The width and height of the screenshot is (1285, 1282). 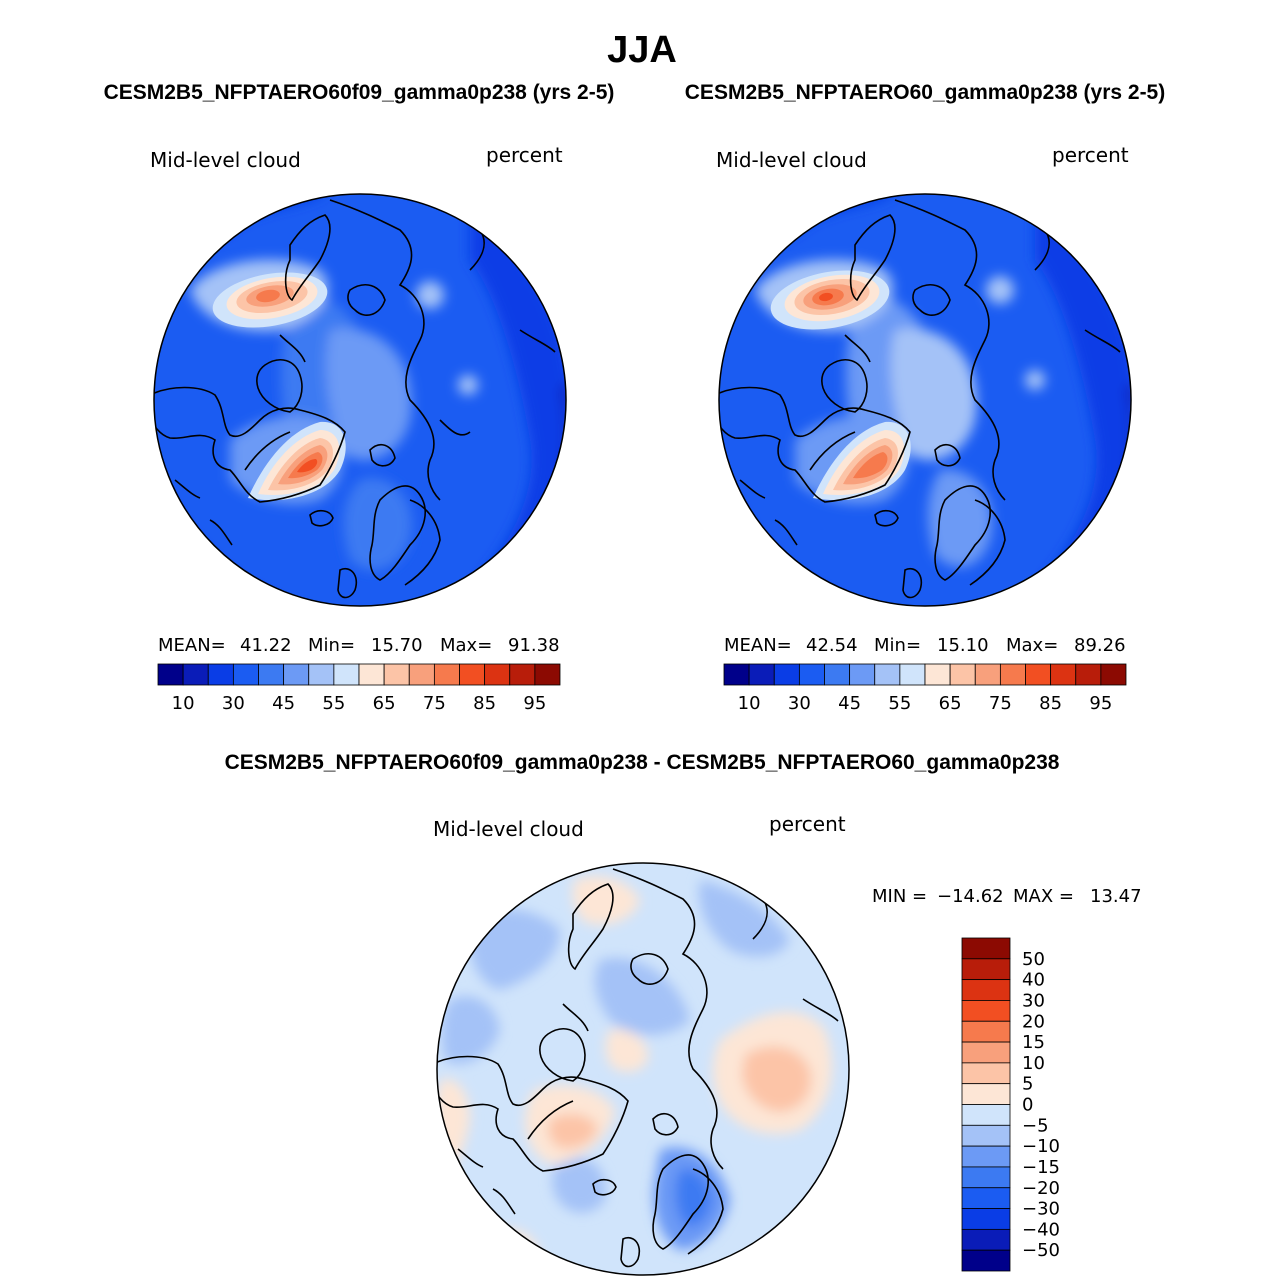 What do you see at coordinates (1041, 1229) in the screenshot?
I see `panel-c-colorbar-tick-label: −40` at bounding box center [1041, 1229].